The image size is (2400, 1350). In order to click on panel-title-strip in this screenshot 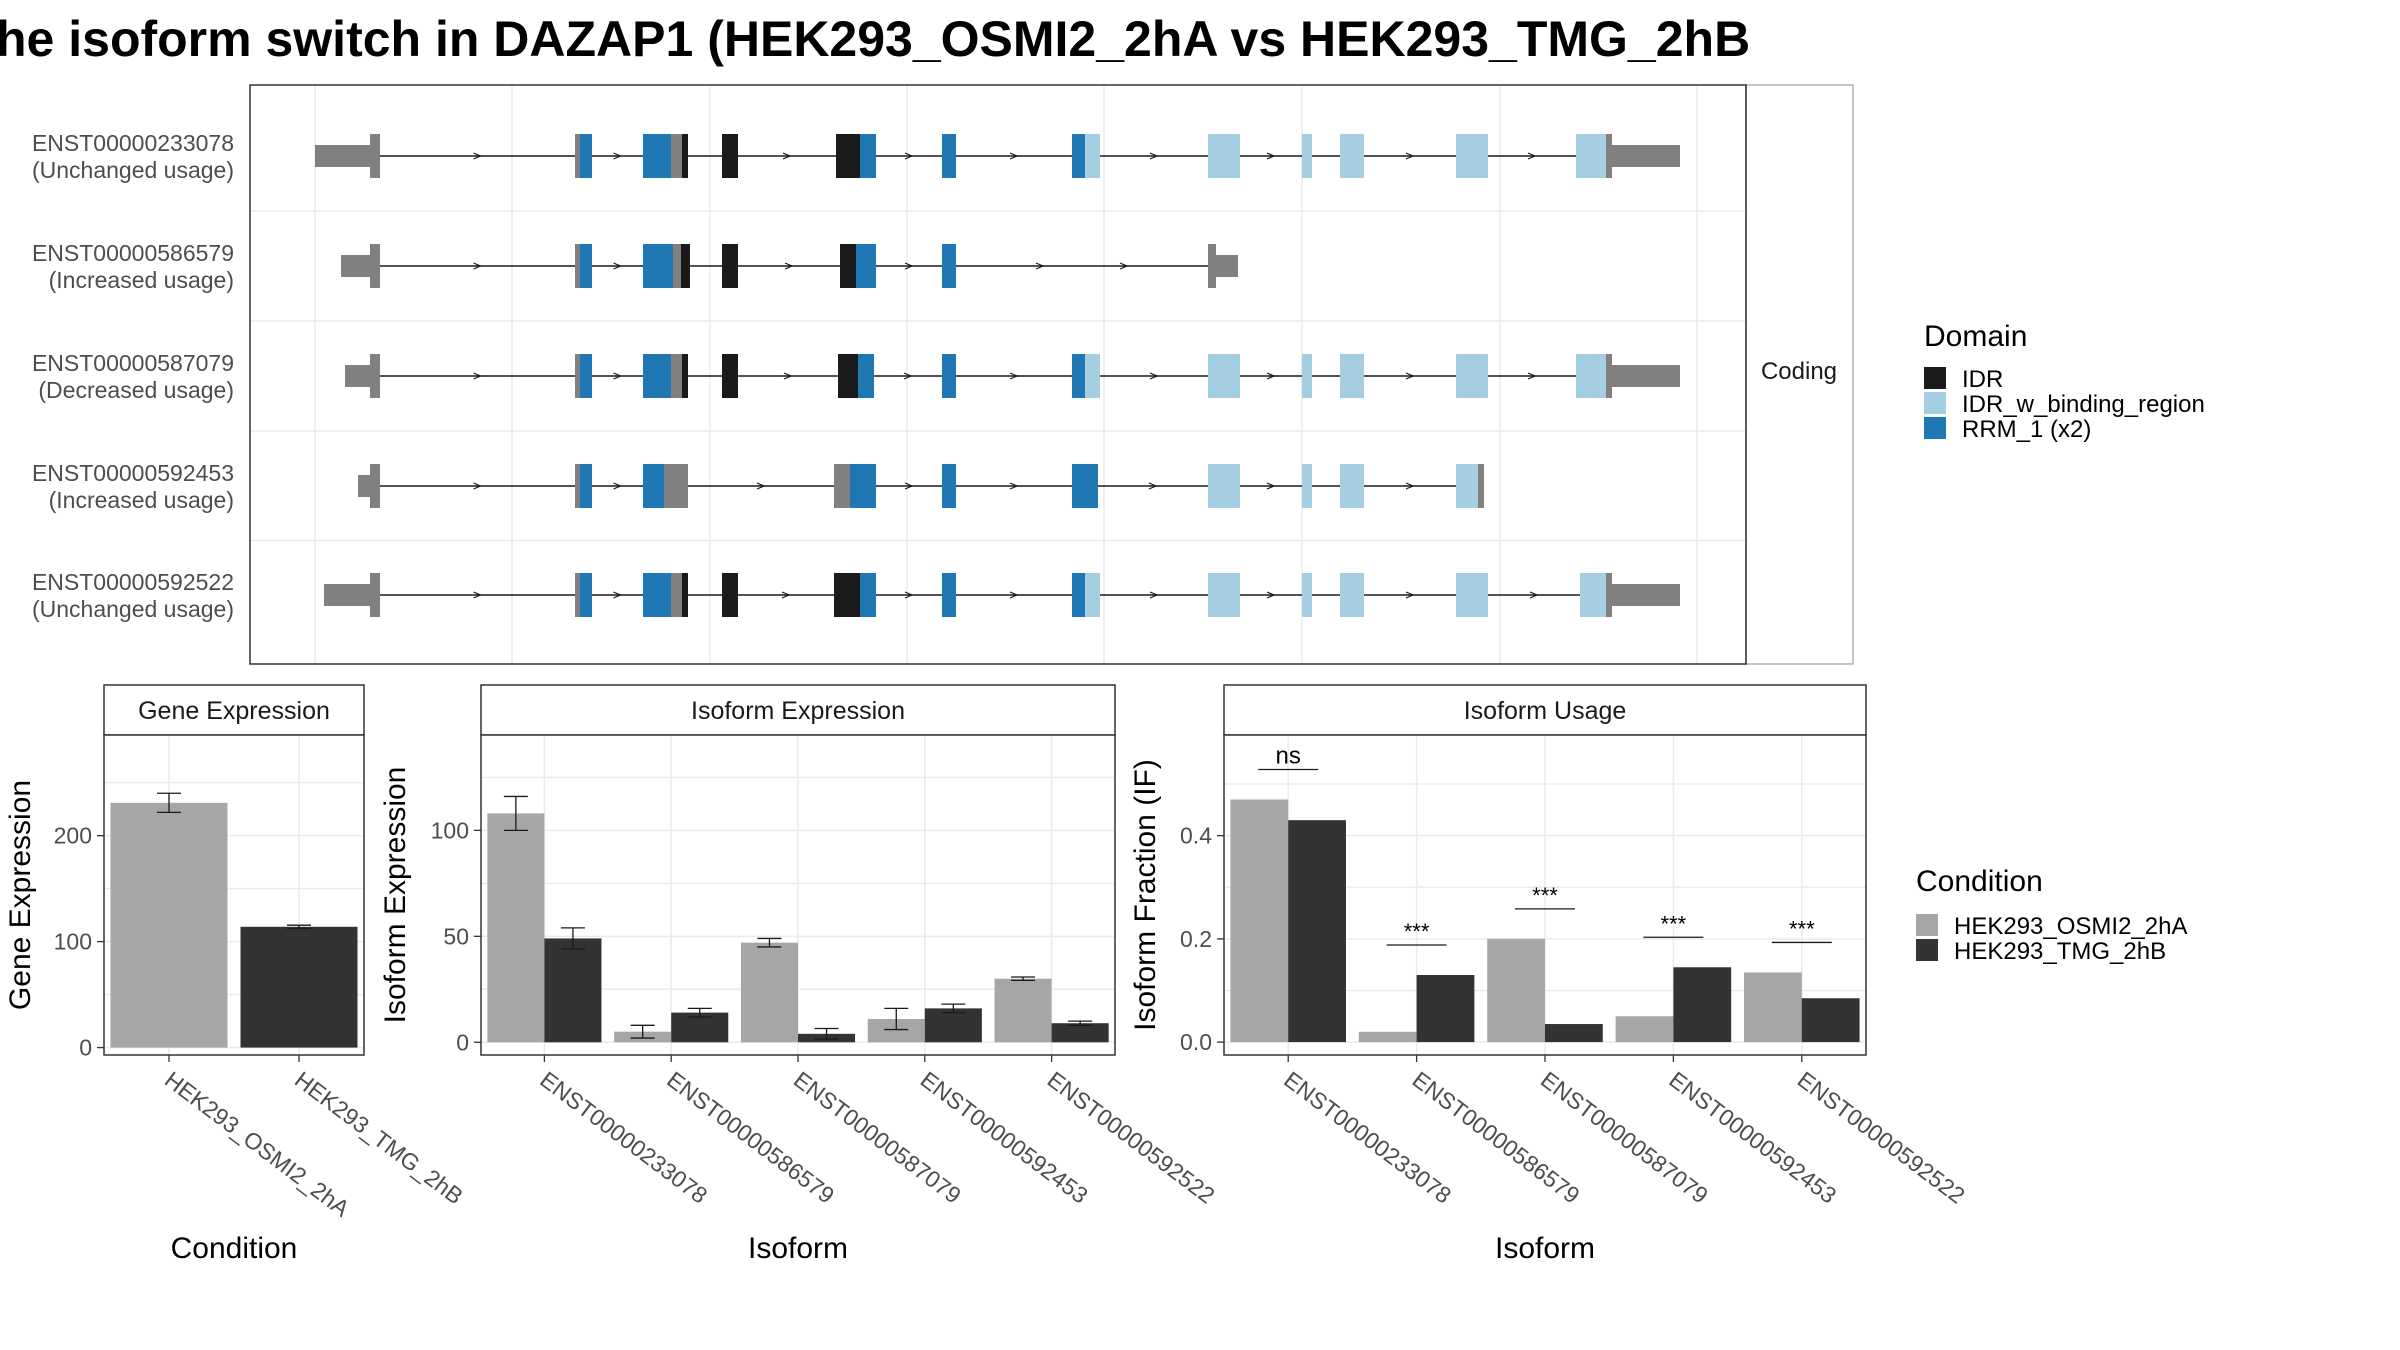, I will do `click(1545, 710)`.